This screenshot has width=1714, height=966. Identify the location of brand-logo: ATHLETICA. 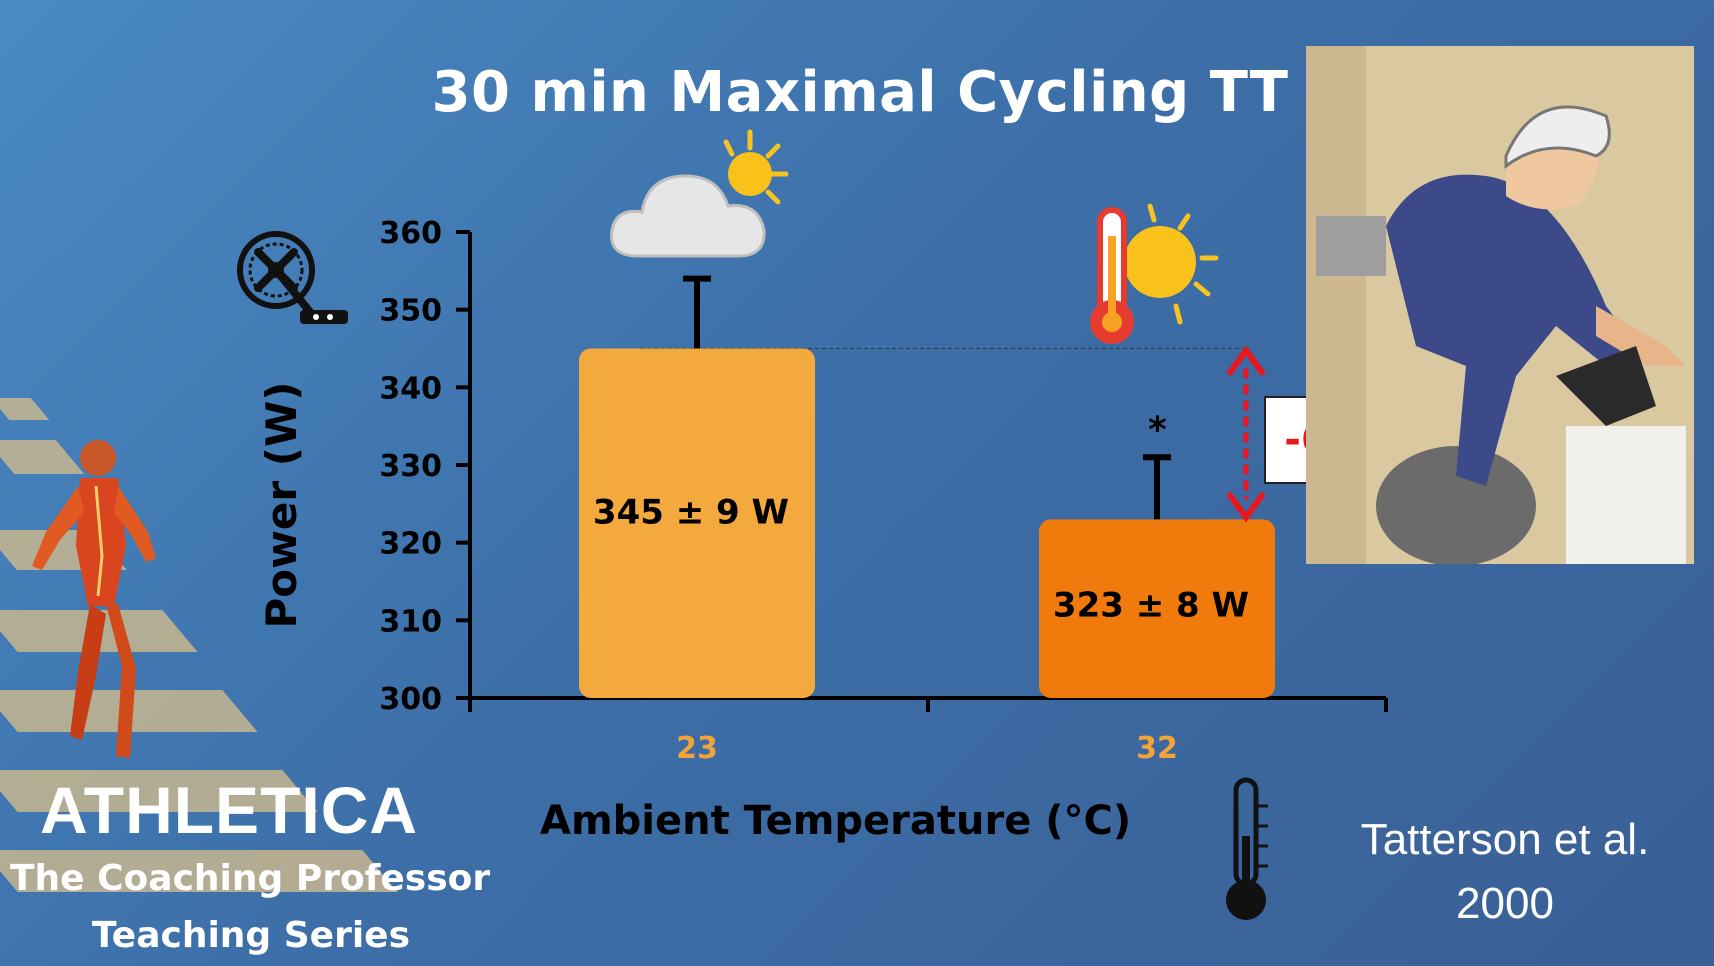
(229, 810).